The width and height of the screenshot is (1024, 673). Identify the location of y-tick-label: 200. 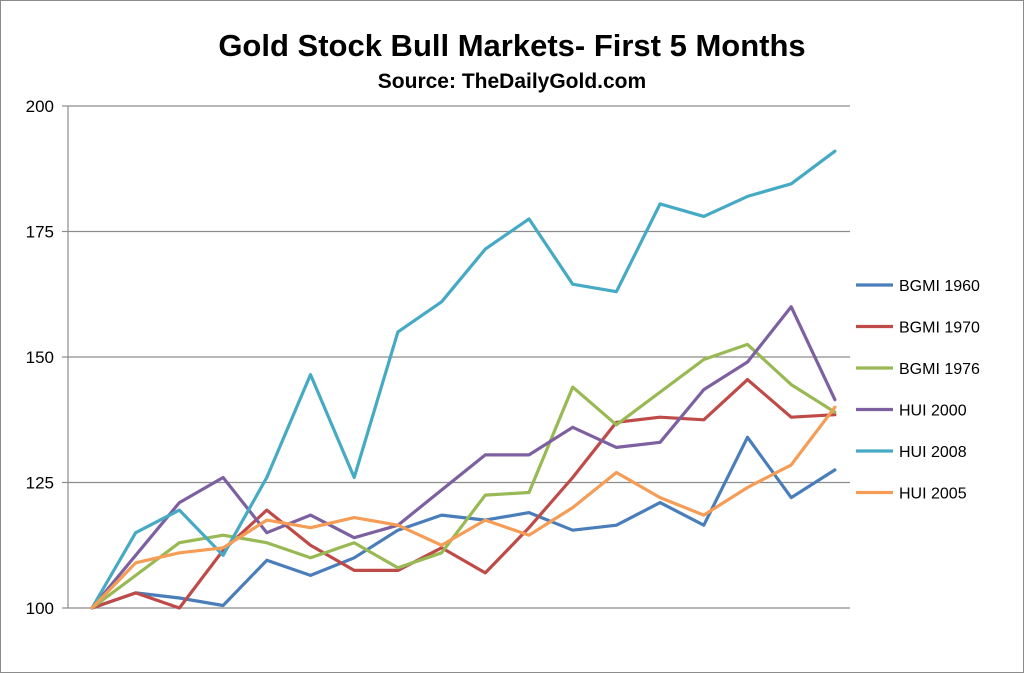
(40, 106).